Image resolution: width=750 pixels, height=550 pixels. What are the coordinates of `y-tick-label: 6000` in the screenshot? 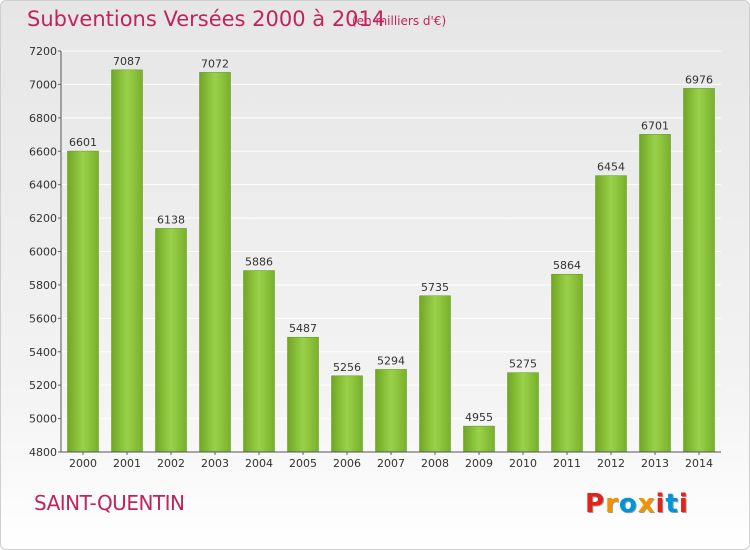 It's located at (43, 252).